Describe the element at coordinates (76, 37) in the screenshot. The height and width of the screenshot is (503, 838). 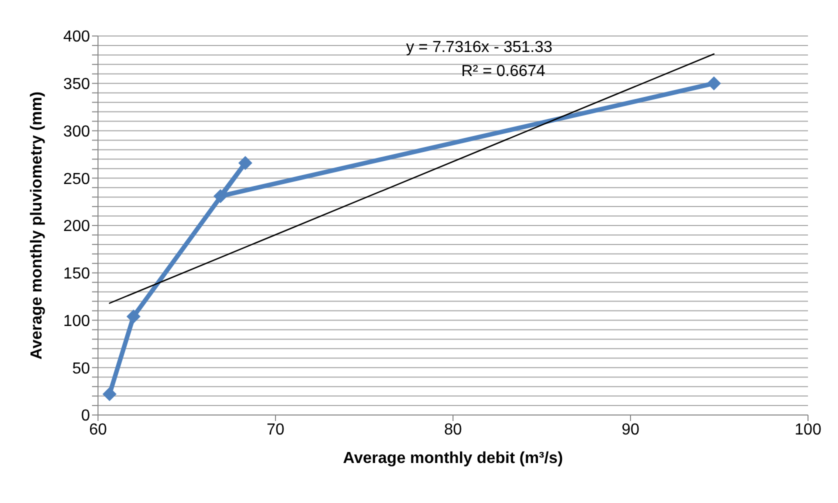
I see `y-tick-label: 400` at that location.